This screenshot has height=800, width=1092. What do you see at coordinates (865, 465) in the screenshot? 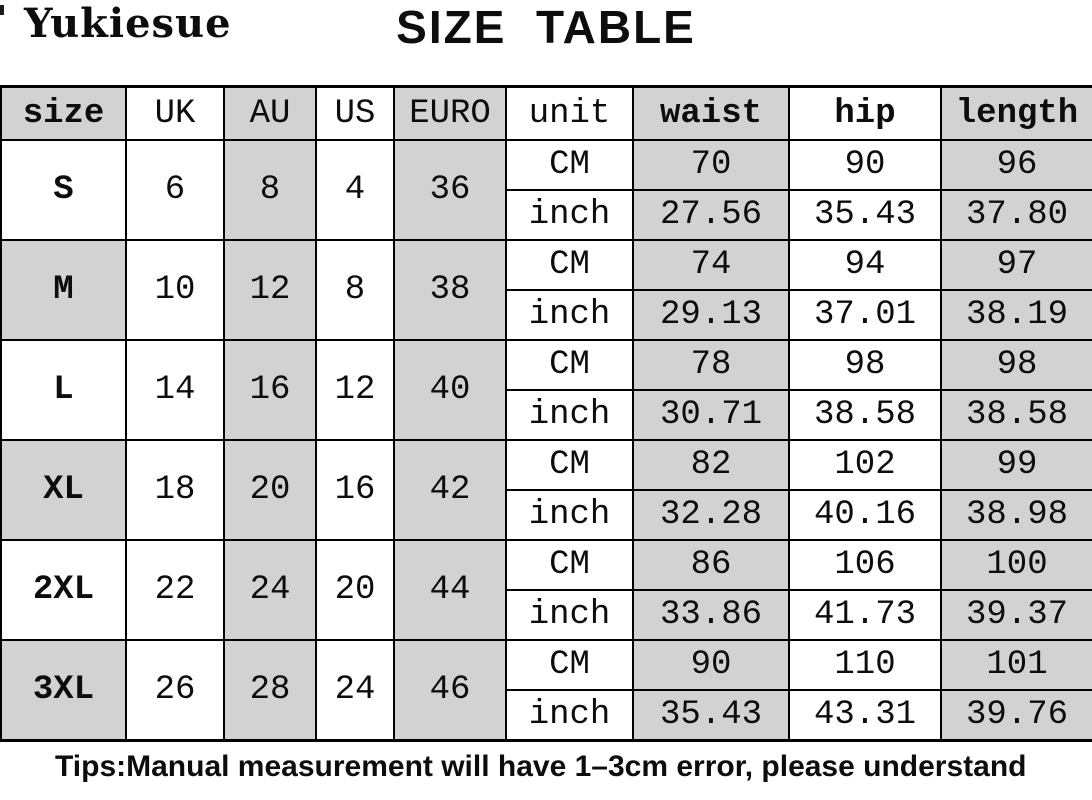
I see `hip-cm-cell: 102` at bounding box center [865, 465].